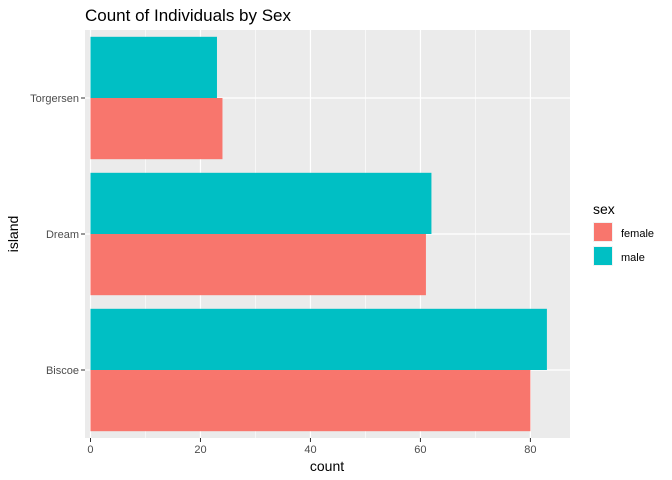  What do you see at coordinates (420, 450) in the screenshot?
I see `x-tick-label: 60` at bounding box center [420, 450].